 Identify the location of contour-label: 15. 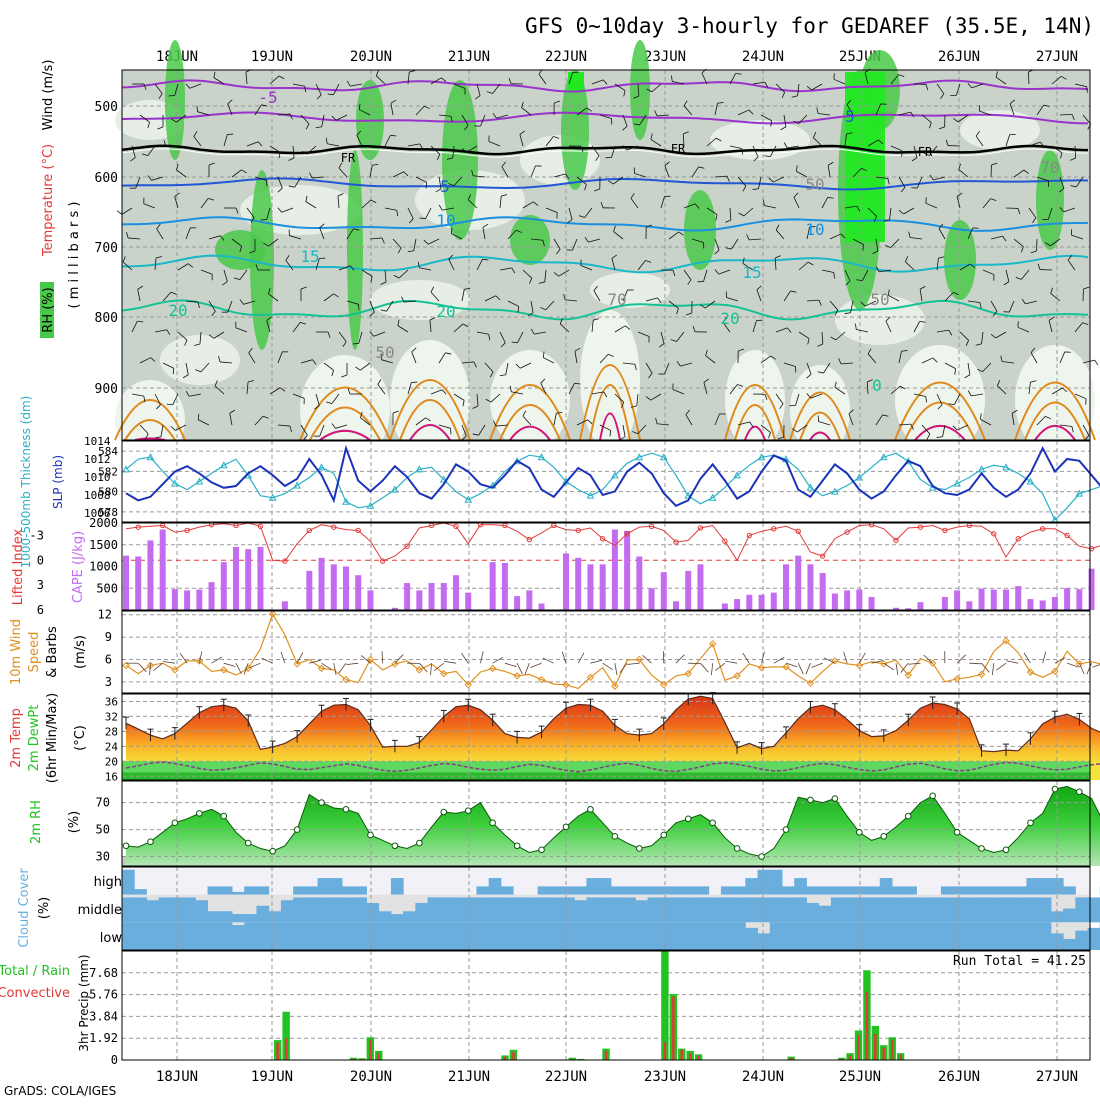
(309, 256).